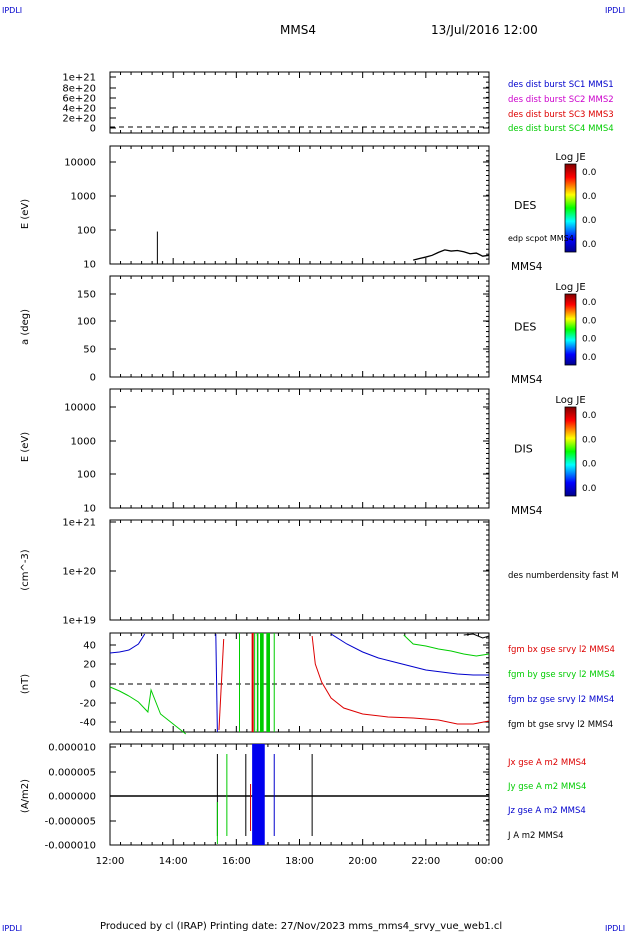 This screenshot has width=630, height=934. I want to click on scpot-series, so click(451, 255).